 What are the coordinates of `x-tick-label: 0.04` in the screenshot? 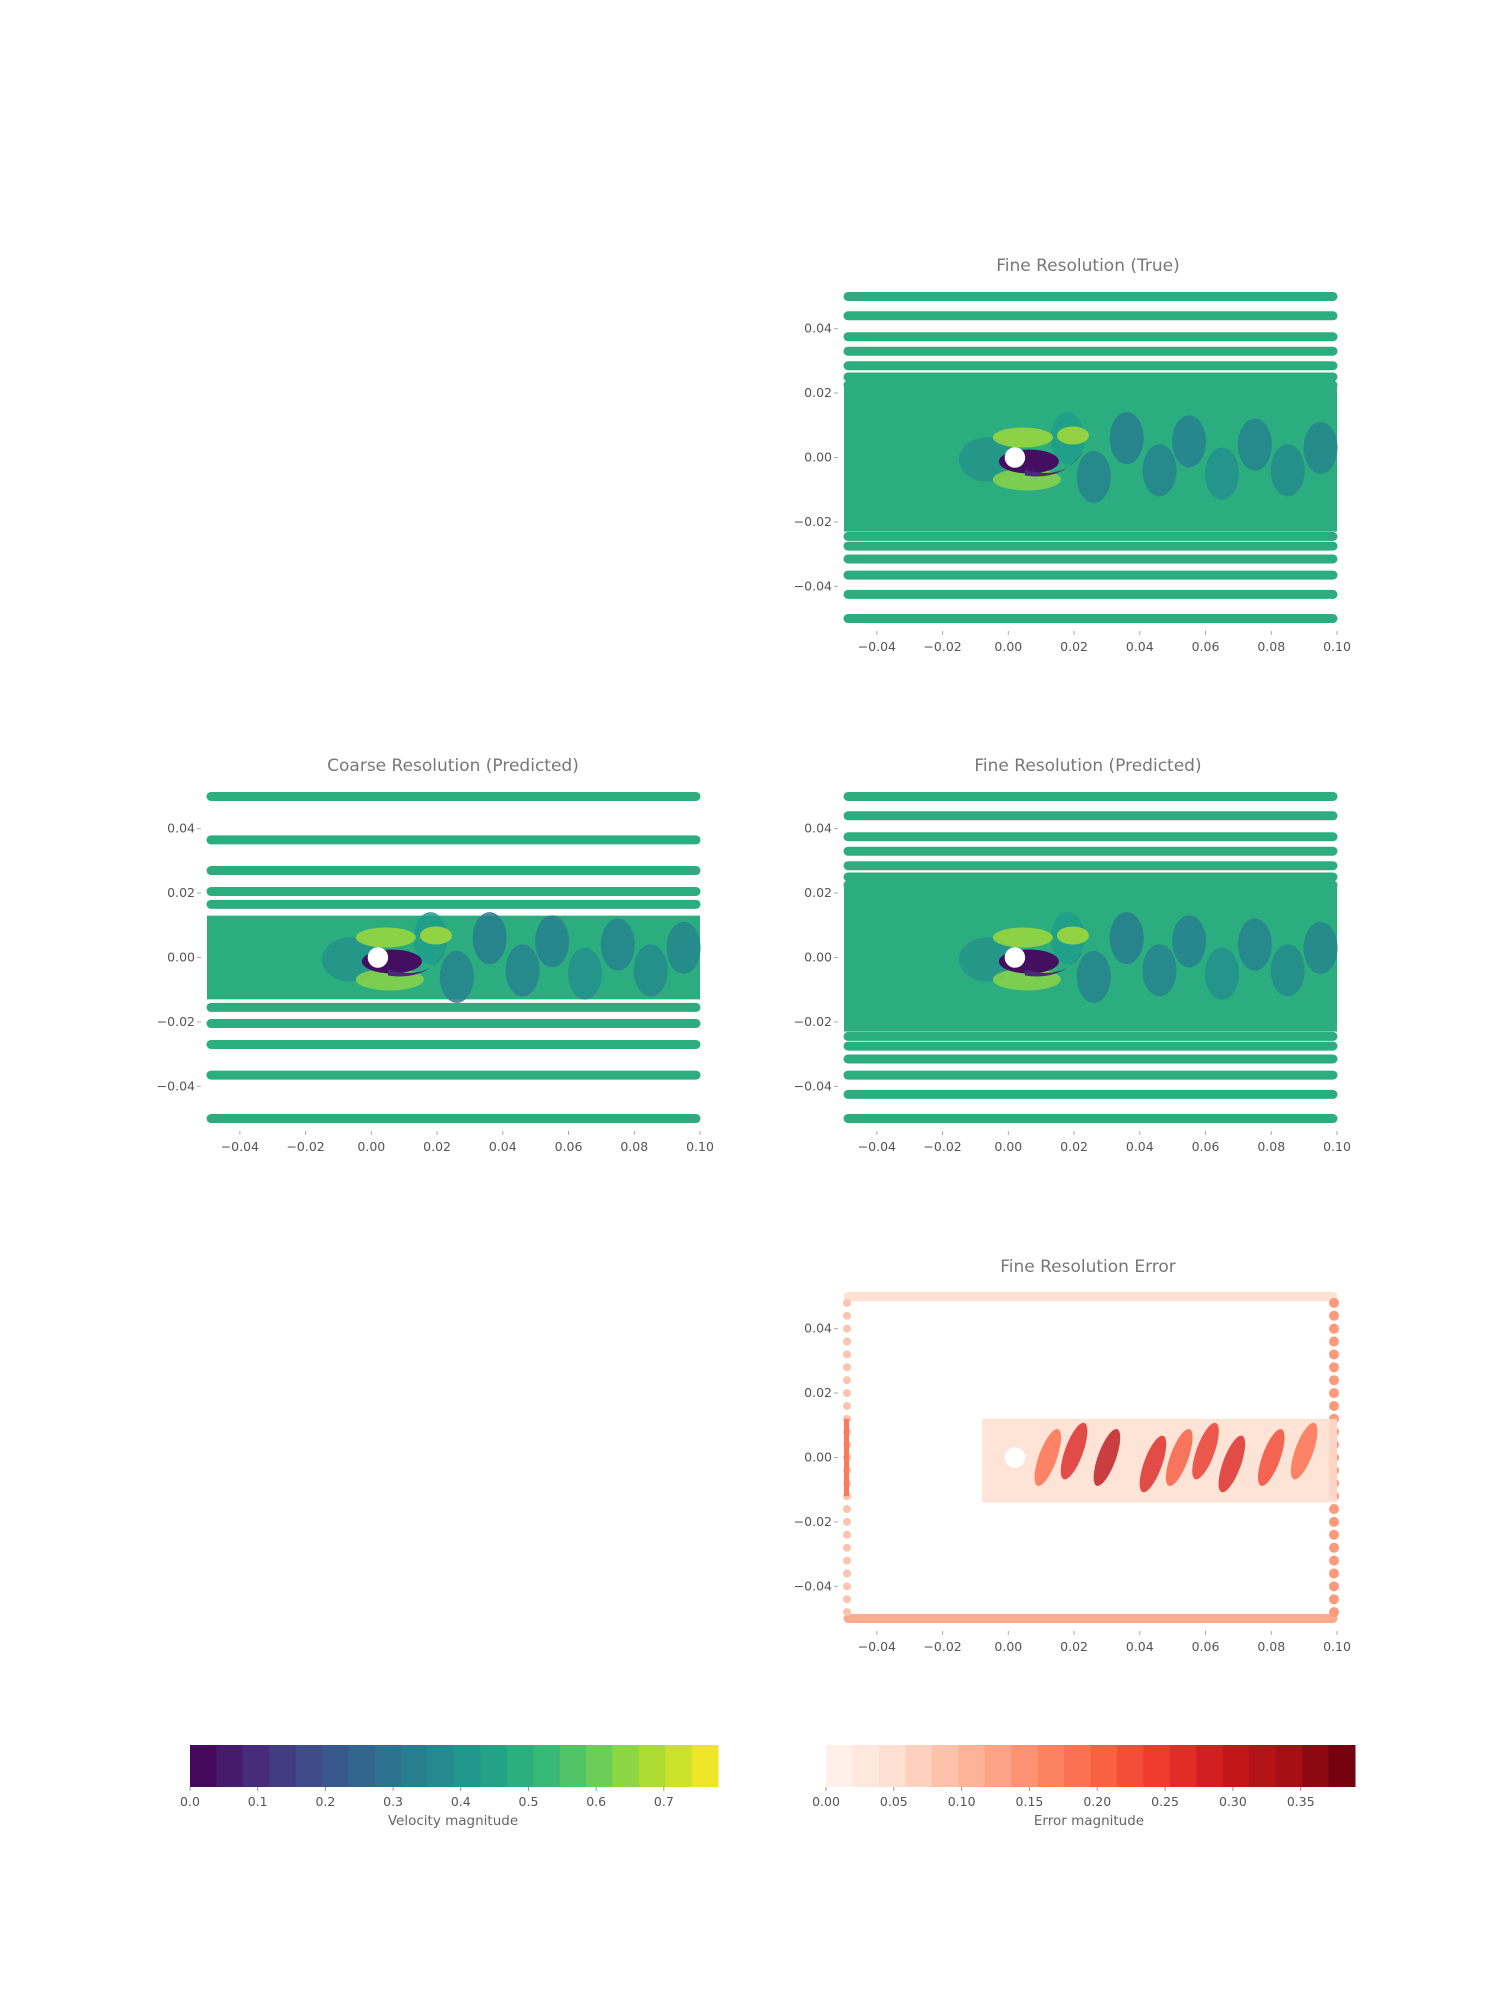 It's located at (503, 1146).